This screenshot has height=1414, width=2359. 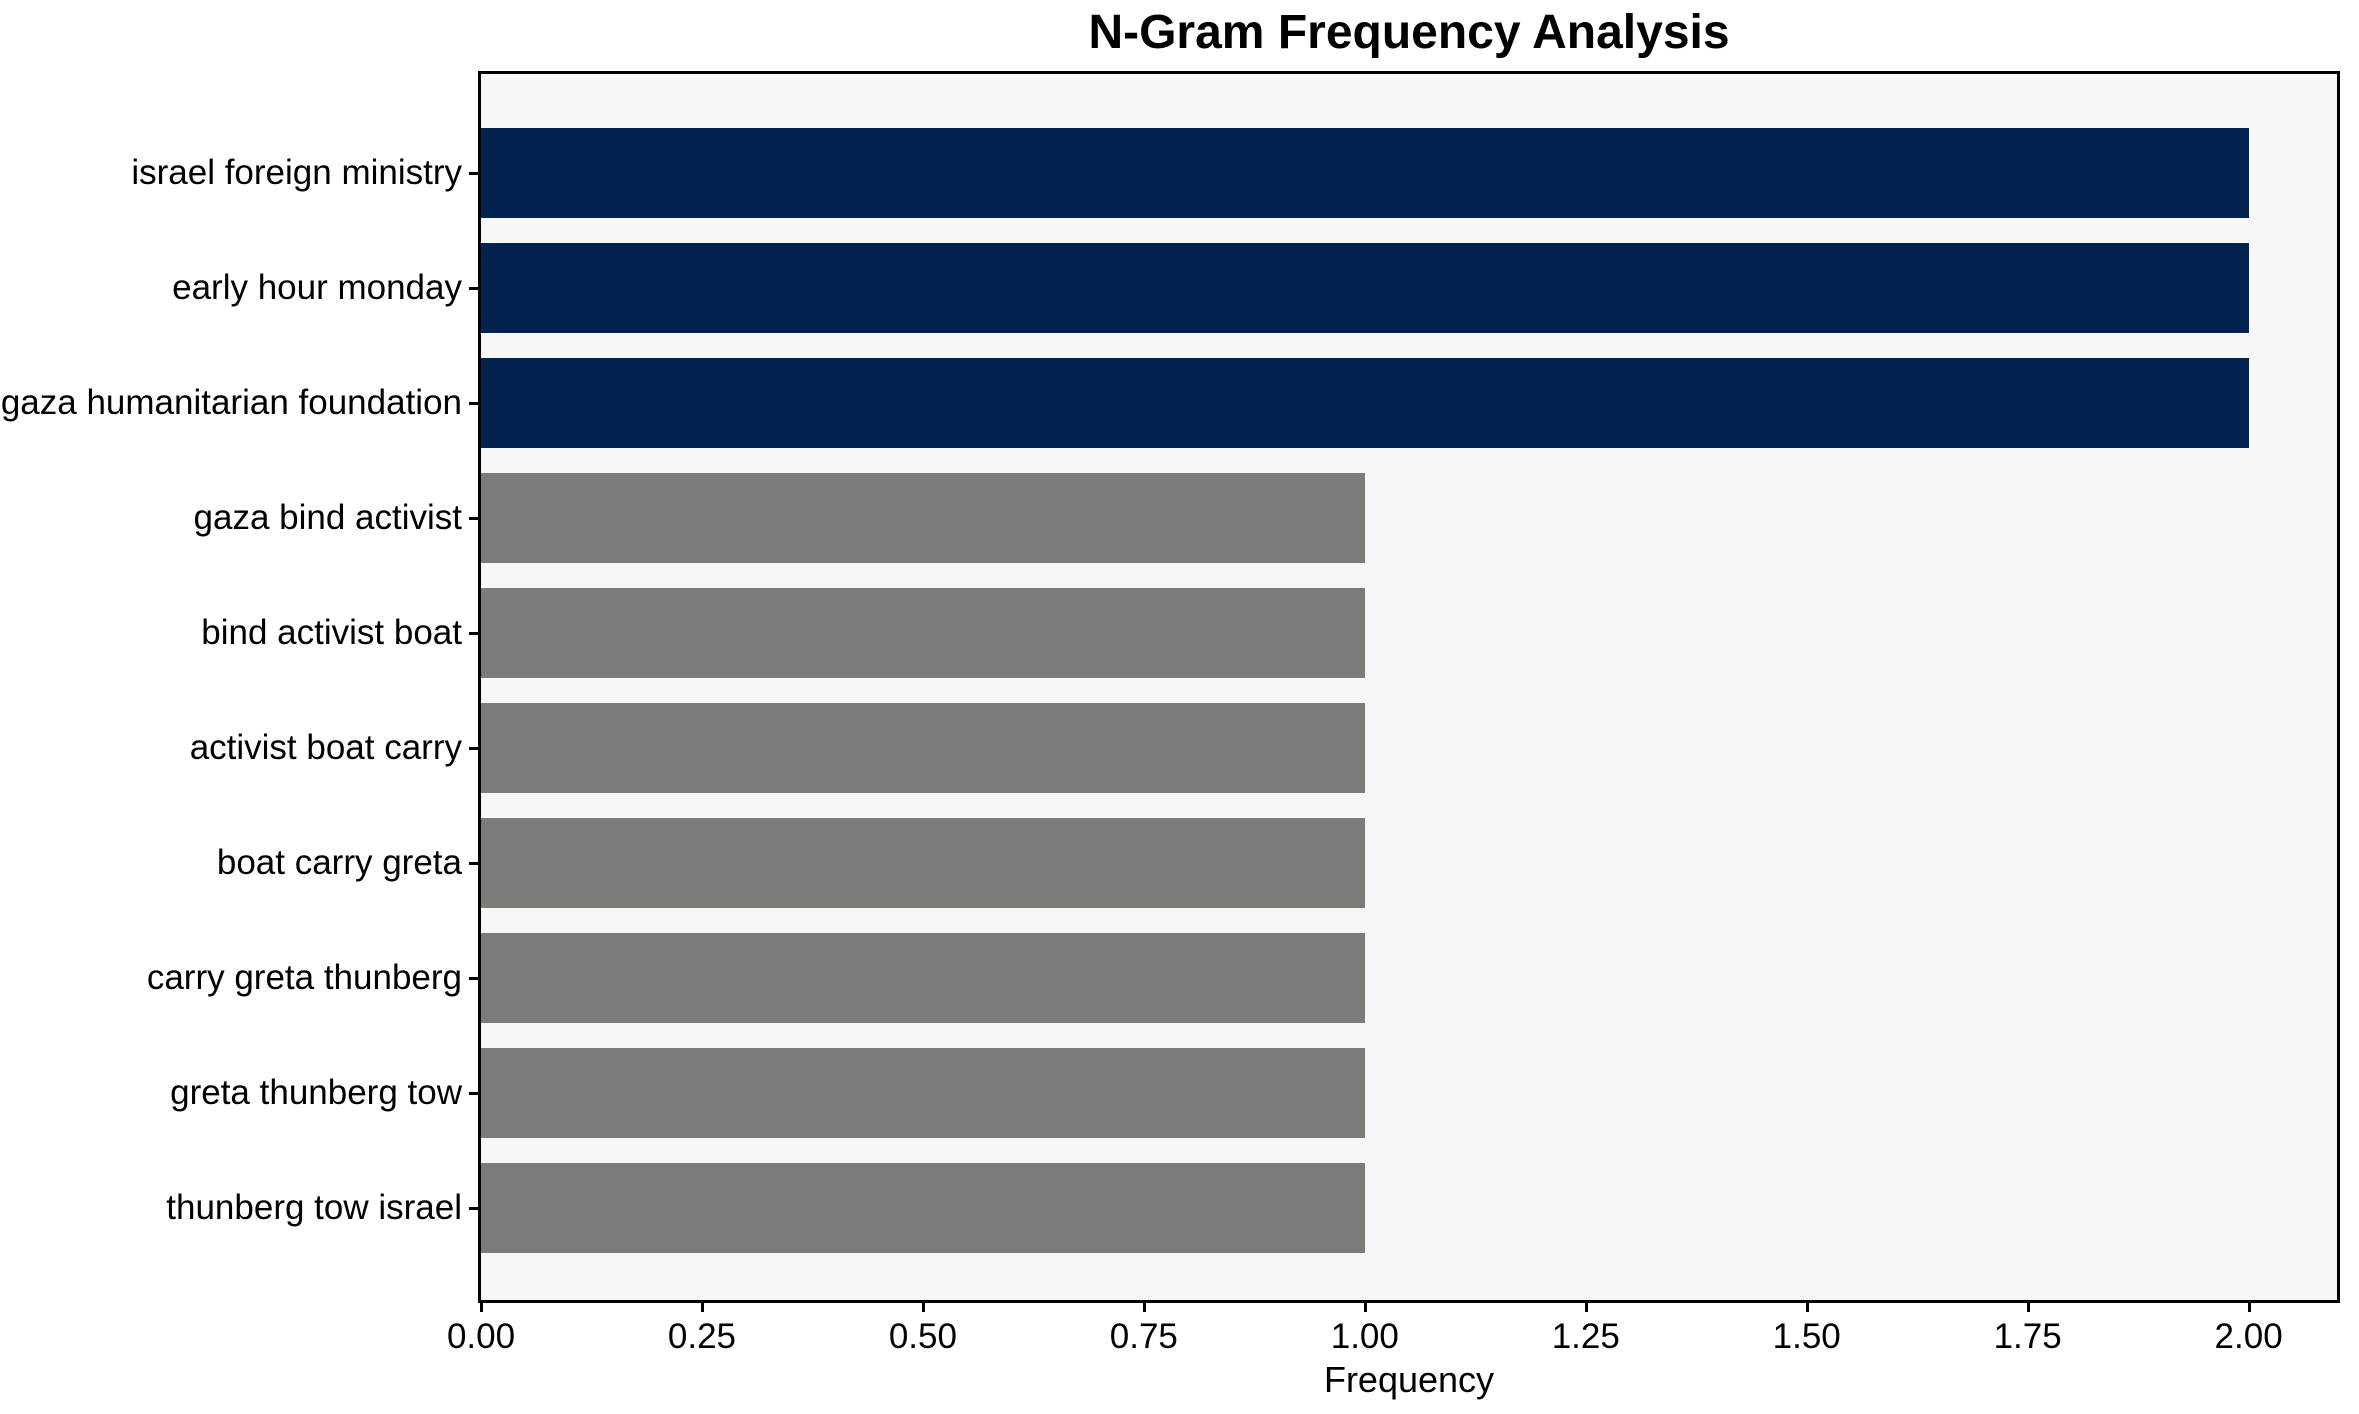 What do you see at coordinates (1409, 1379) in the screenshot?
I see `x-axis-label: Frequency` at bounding box center [1409, 1379].